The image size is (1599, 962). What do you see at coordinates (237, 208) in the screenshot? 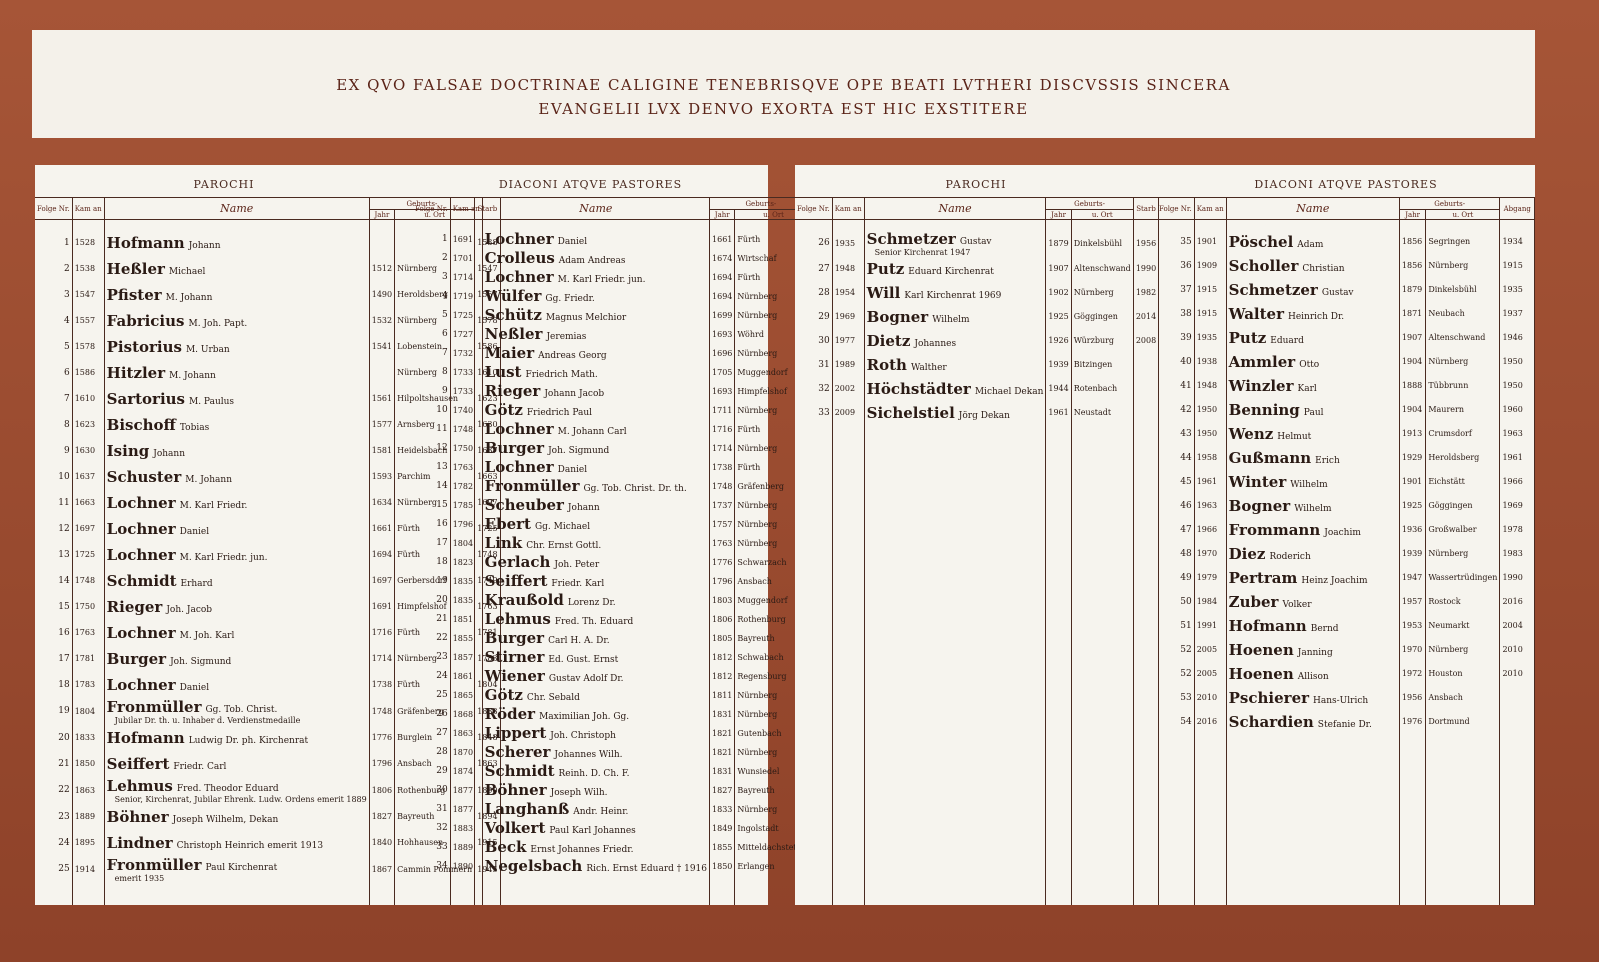
I see `column-header: Name` at bounding box center [237, 208].